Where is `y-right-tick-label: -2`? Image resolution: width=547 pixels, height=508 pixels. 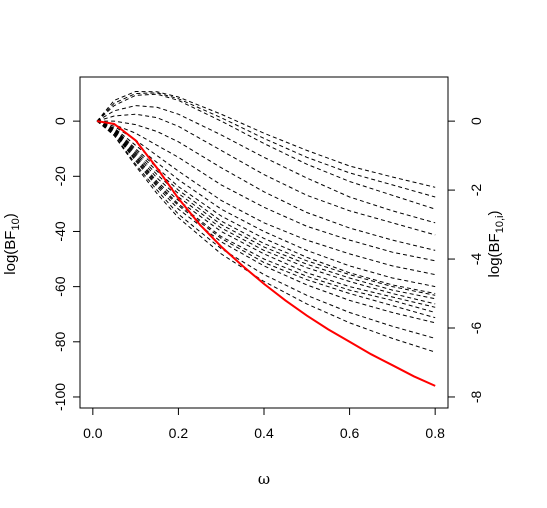 y-right-tick-label: -2 is located at coordinates (476, 190).